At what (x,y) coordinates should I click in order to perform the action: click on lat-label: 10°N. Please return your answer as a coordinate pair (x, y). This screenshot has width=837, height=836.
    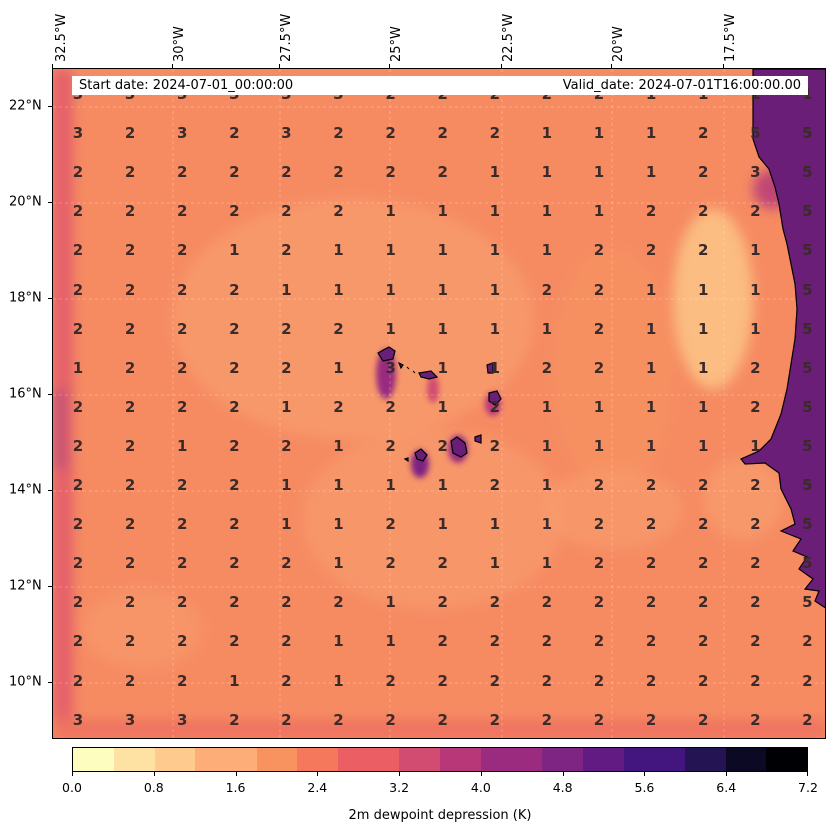
    Looking at the image, I should click on (25, 682).